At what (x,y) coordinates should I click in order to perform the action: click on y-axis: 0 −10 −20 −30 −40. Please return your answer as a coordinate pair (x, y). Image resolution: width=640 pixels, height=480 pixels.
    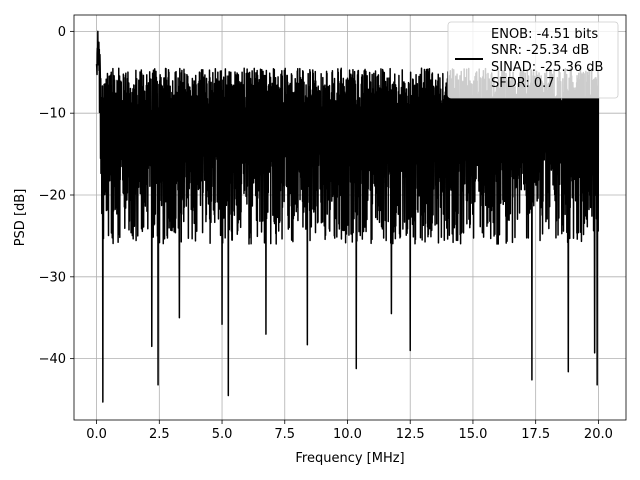
    Looking at the image, I should click on (56, 196).